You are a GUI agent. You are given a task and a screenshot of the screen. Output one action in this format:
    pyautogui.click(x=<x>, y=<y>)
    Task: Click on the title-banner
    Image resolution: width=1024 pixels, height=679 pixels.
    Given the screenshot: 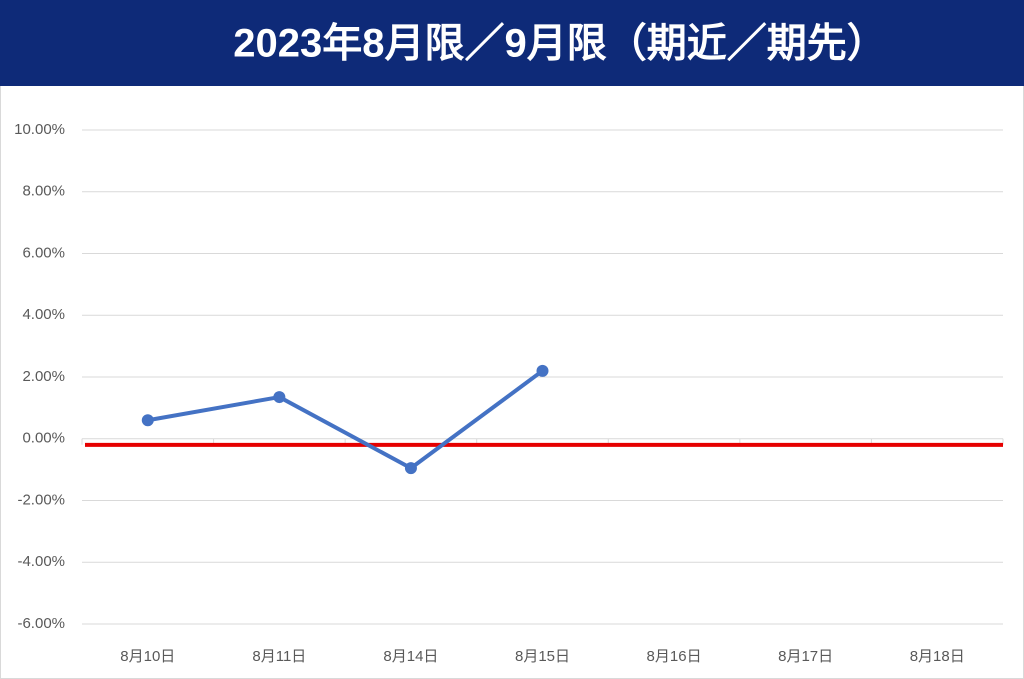 What is the action you would take?
    pyautogui.click(x=512, y=43)
    